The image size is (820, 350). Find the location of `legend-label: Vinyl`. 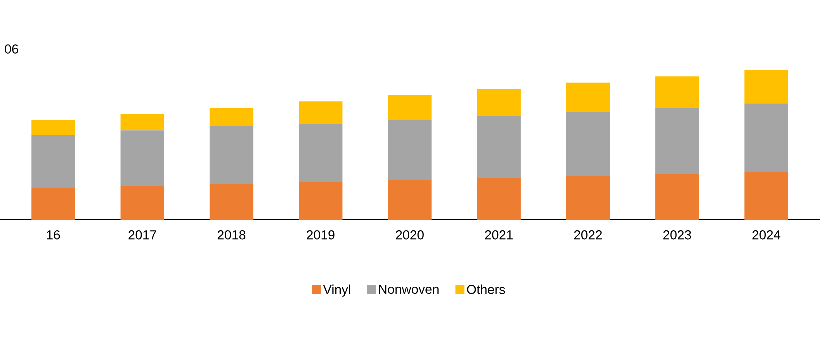

legend-label: Vinyl is located at coordinates (336, 290).